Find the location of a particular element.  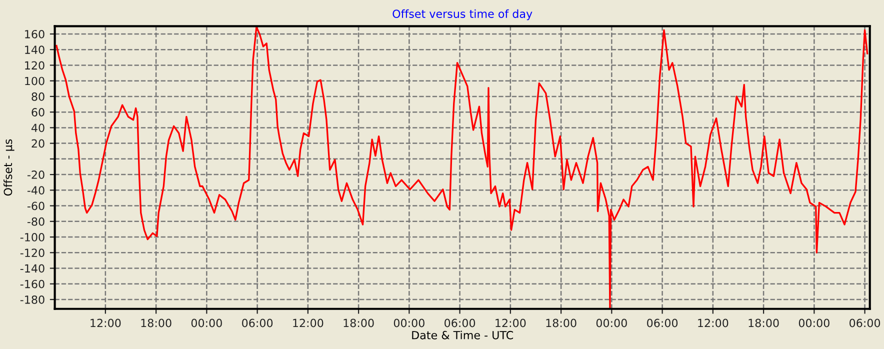

y-tick-label: -80 is located at coordinates (35, 221).